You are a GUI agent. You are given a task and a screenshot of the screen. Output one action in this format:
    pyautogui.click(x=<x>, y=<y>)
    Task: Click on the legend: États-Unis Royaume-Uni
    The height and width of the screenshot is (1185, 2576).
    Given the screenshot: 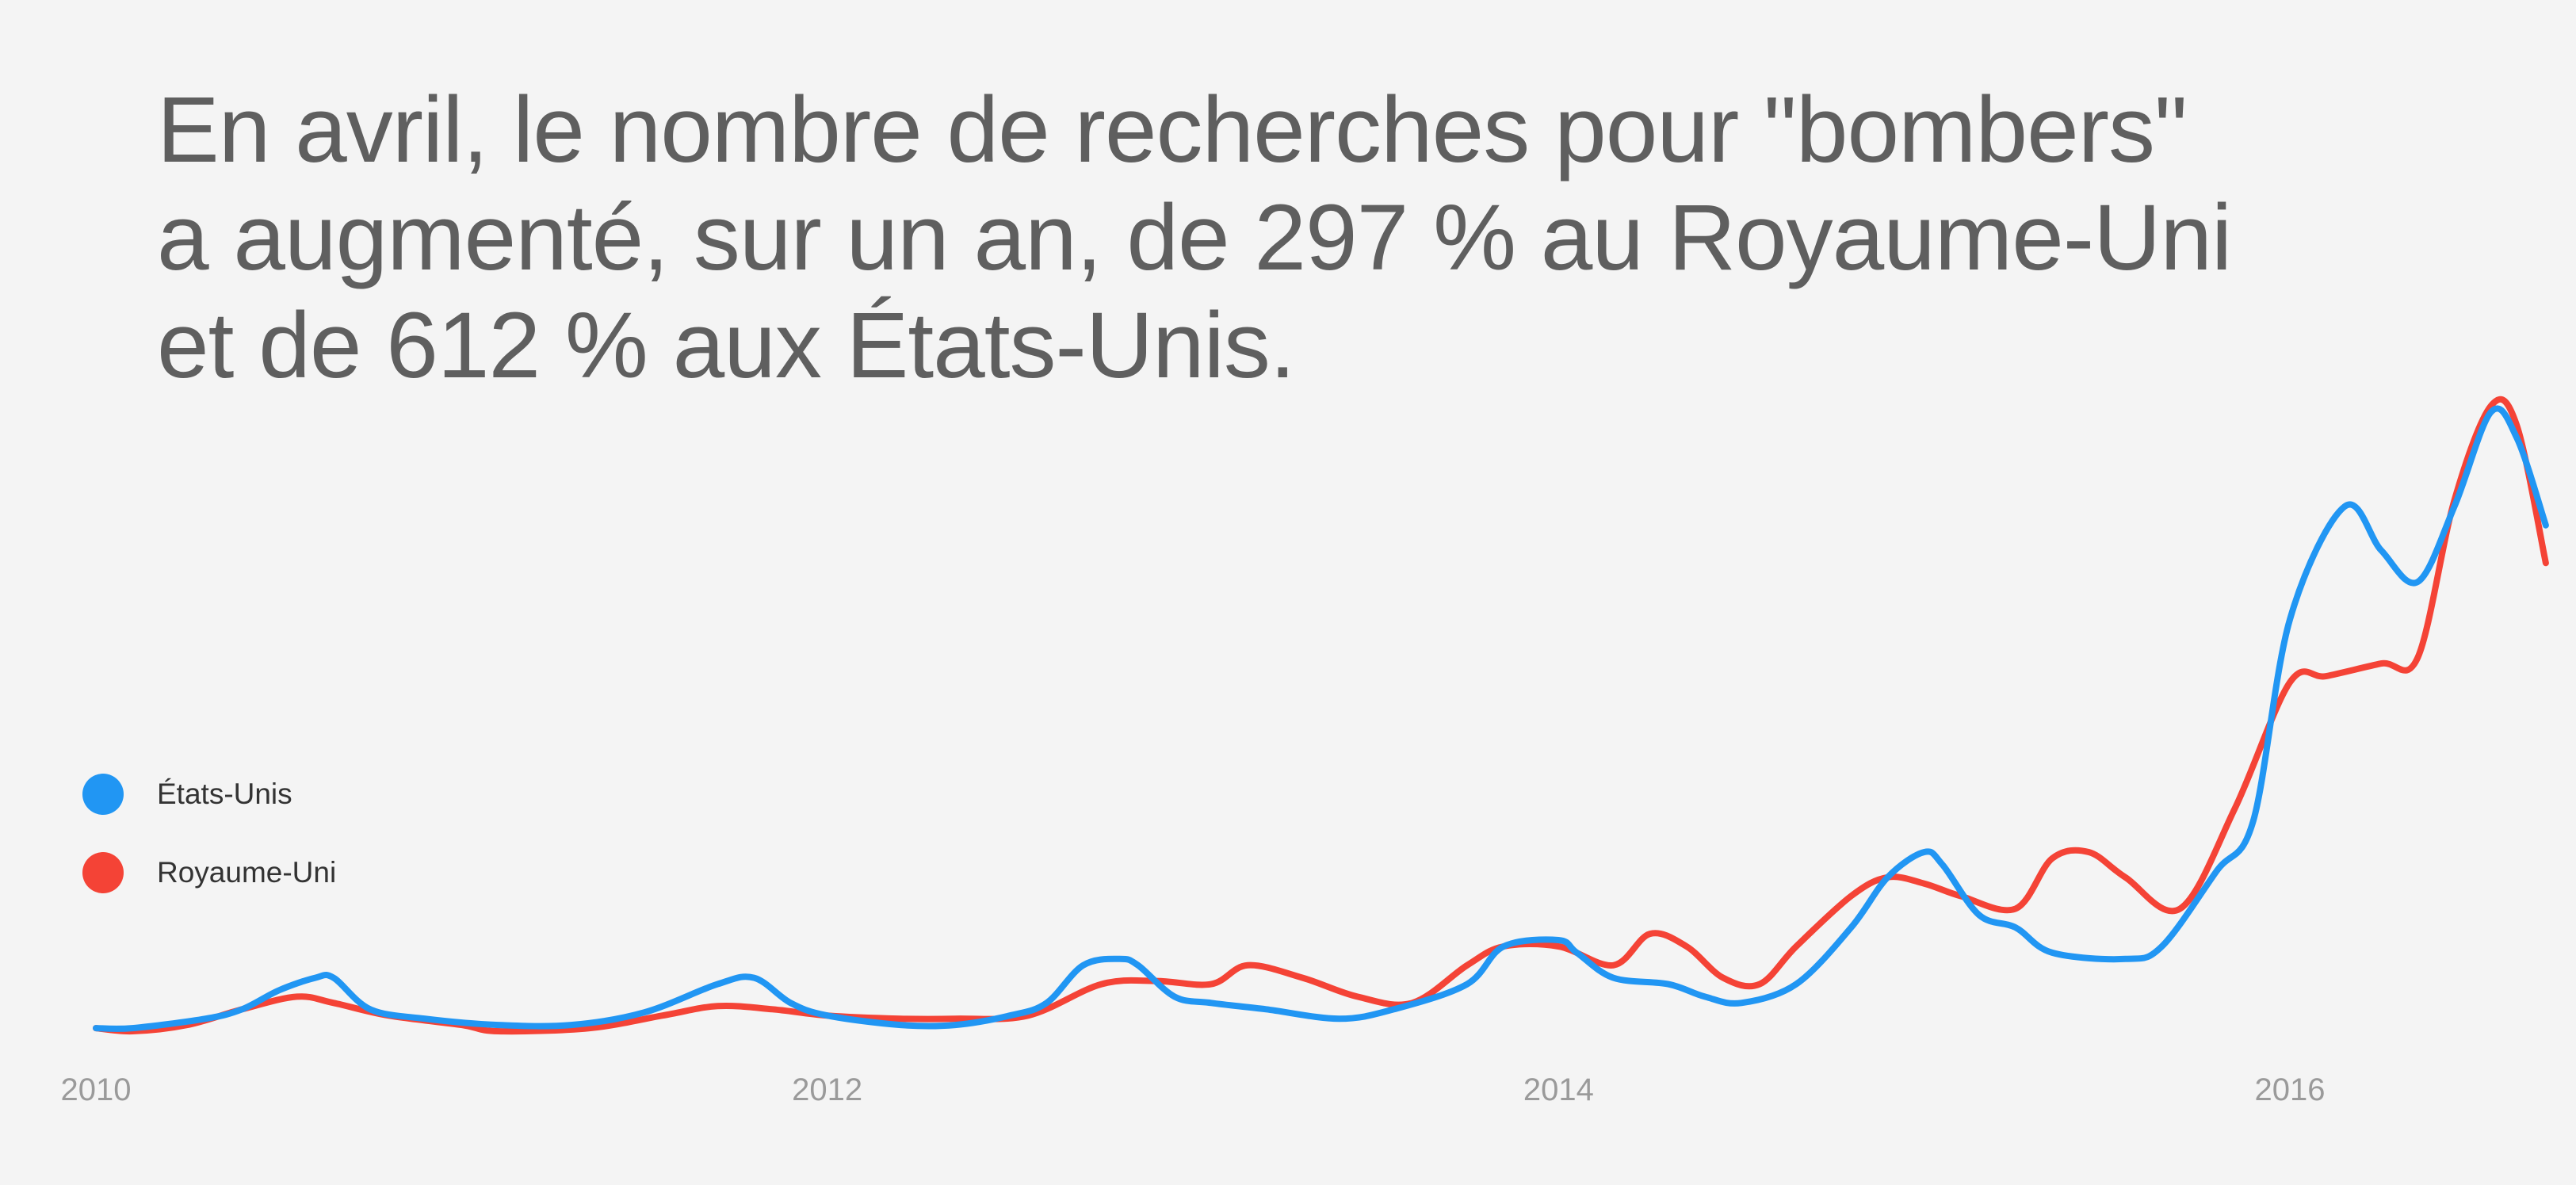 What is the action you would take?
    pyautogui.click(x=209, y=852)
    